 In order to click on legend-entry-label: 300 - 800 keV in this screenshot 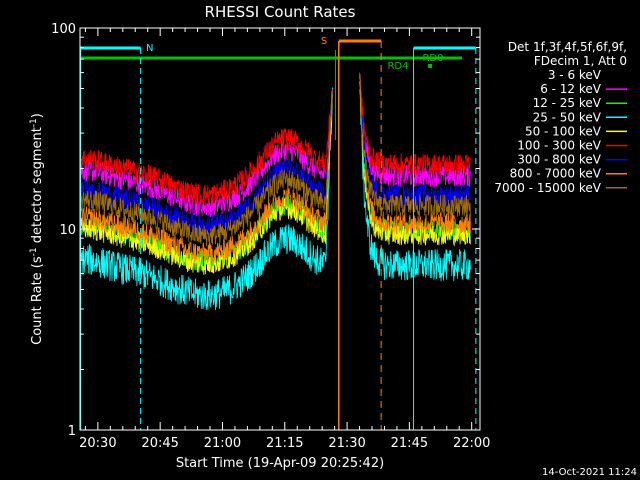, I will do `click(559, 160)`.